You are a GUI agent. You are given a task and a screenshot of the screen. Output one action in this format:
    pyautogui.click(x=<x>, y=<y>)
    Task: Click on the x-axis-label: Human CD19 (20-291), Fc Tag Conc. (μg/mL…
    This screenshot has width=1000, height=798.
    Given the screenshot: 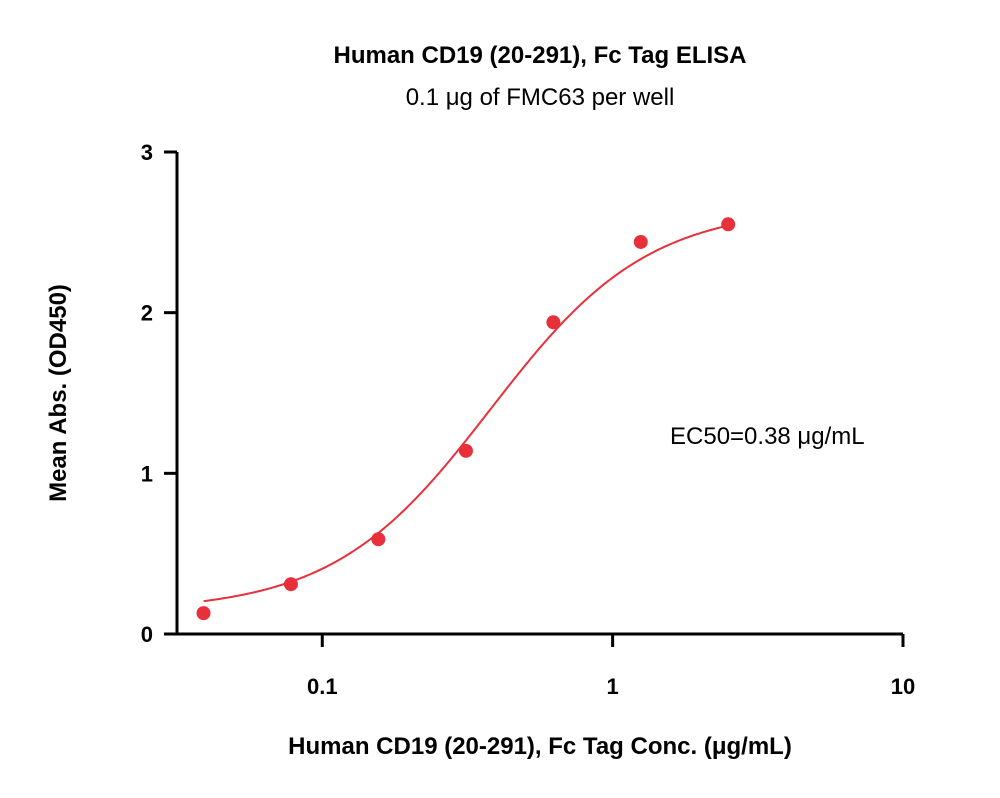 What is the action you would take?
    pyautogui.click(x=540, y=746)
    